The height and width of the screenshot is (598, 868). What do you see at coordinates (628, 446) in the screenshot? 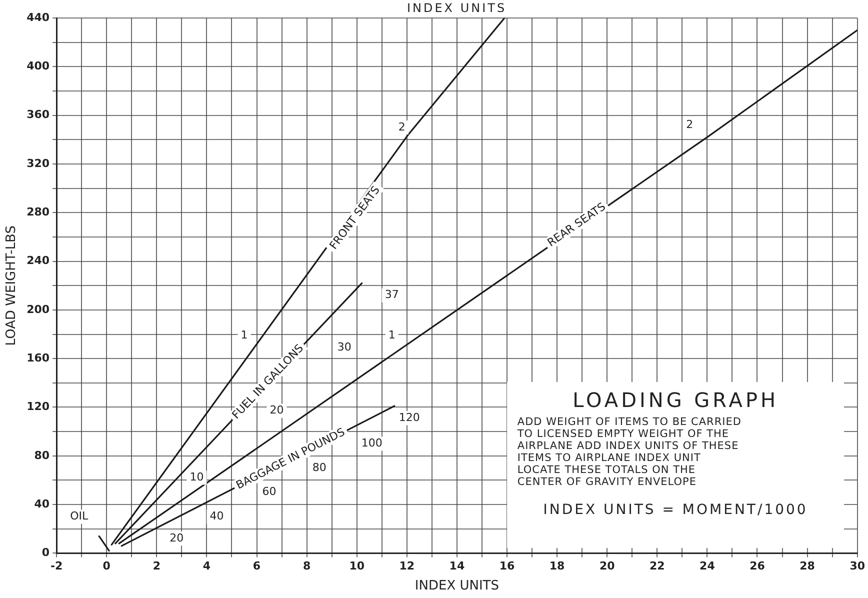
I see `annotation: AIRPLANE ADD INDEX UNITS OF THESE` at bounding box center [628, 446].